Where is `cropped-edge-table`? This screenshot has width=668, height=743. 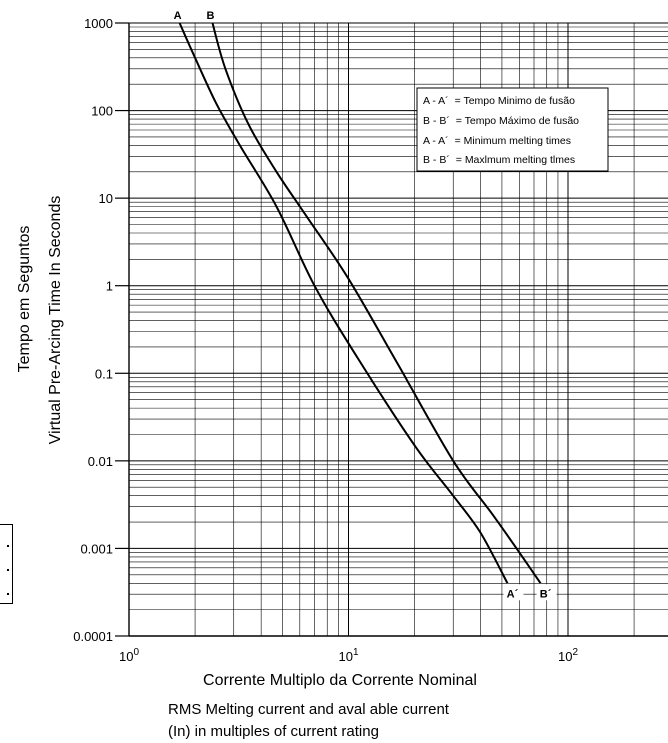
cropped-edge-table is located at coordinates (6, 564).